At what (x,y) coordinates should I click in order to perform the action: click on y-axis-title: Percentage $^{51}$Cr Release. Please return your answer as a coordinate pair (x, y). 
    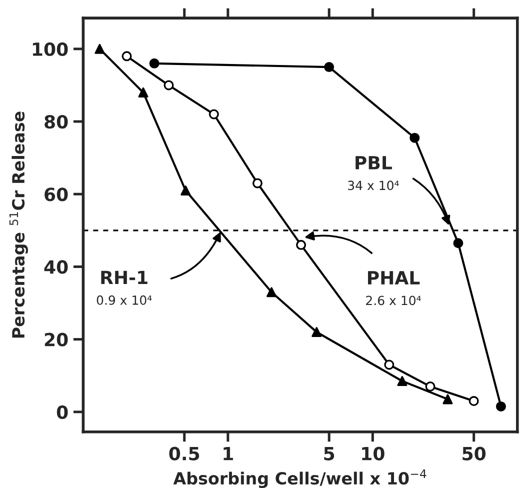
    Looking at the image, I should click on (18, 225).